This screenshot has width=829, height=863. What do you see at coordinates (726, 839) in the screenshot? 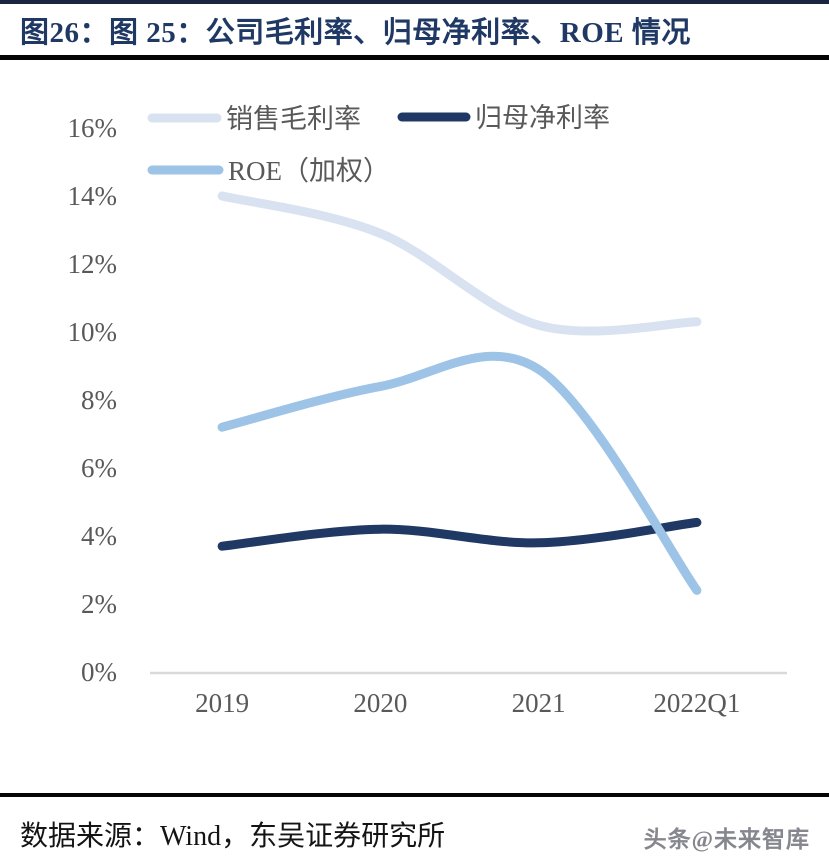
I see `watermark: 头条@未来智库` at bounding box center [726, 839].